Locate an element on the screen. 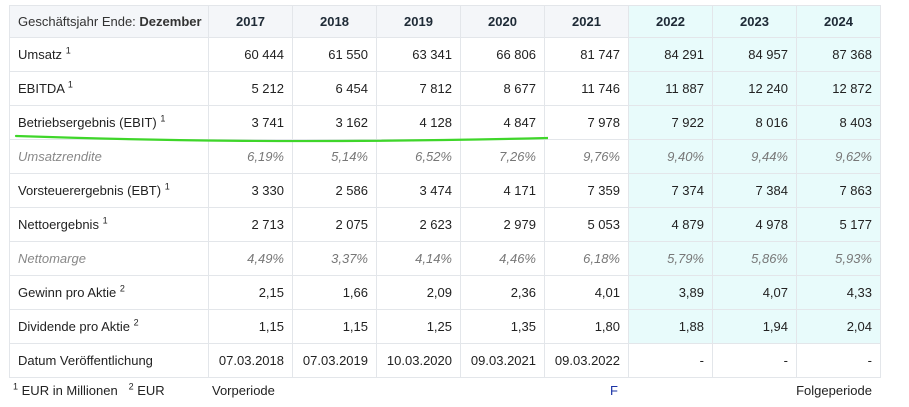 Image resolution: width=909 pixels, height=407 pixels. value-cell: 6,52% is located at coordinates (418, 156).